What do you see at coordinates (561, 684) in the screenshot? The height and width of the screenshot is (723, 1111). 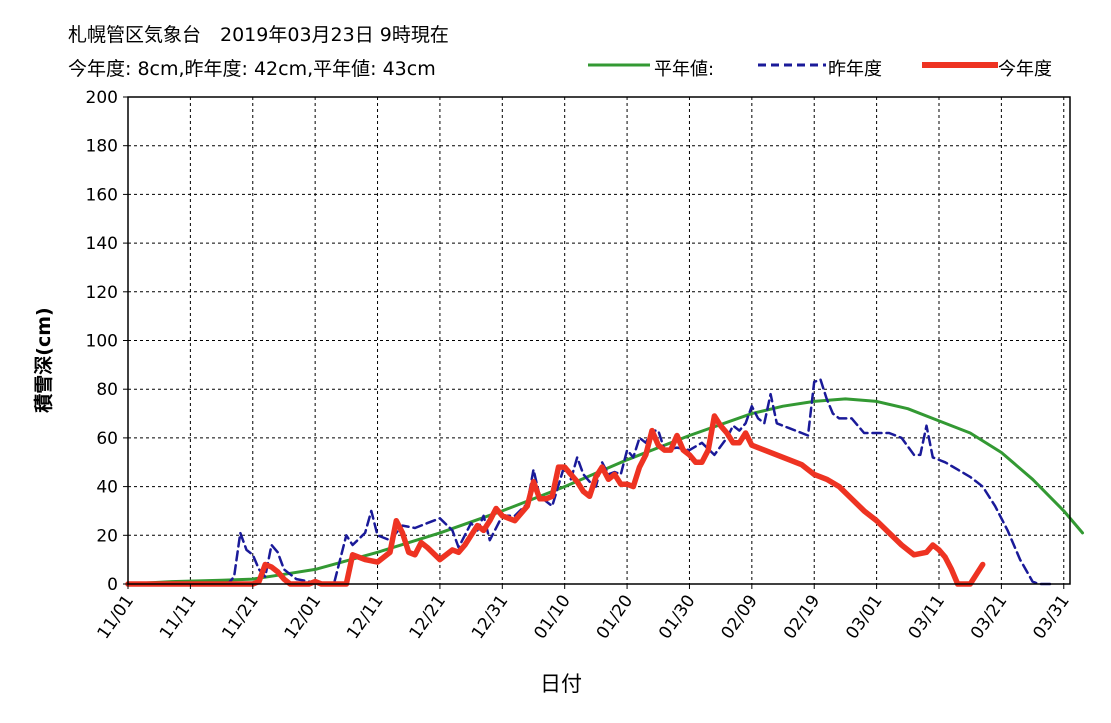 I see `x-axis-label: 日付` at bounding box center [561, 684].